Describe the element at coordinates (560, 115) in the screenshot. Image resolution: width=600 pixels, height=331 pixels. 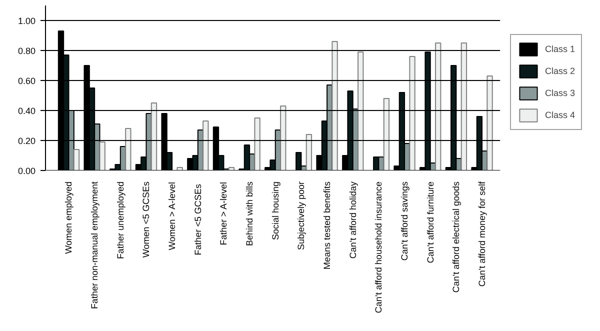
I see `legend-label: Class 4` at that location.